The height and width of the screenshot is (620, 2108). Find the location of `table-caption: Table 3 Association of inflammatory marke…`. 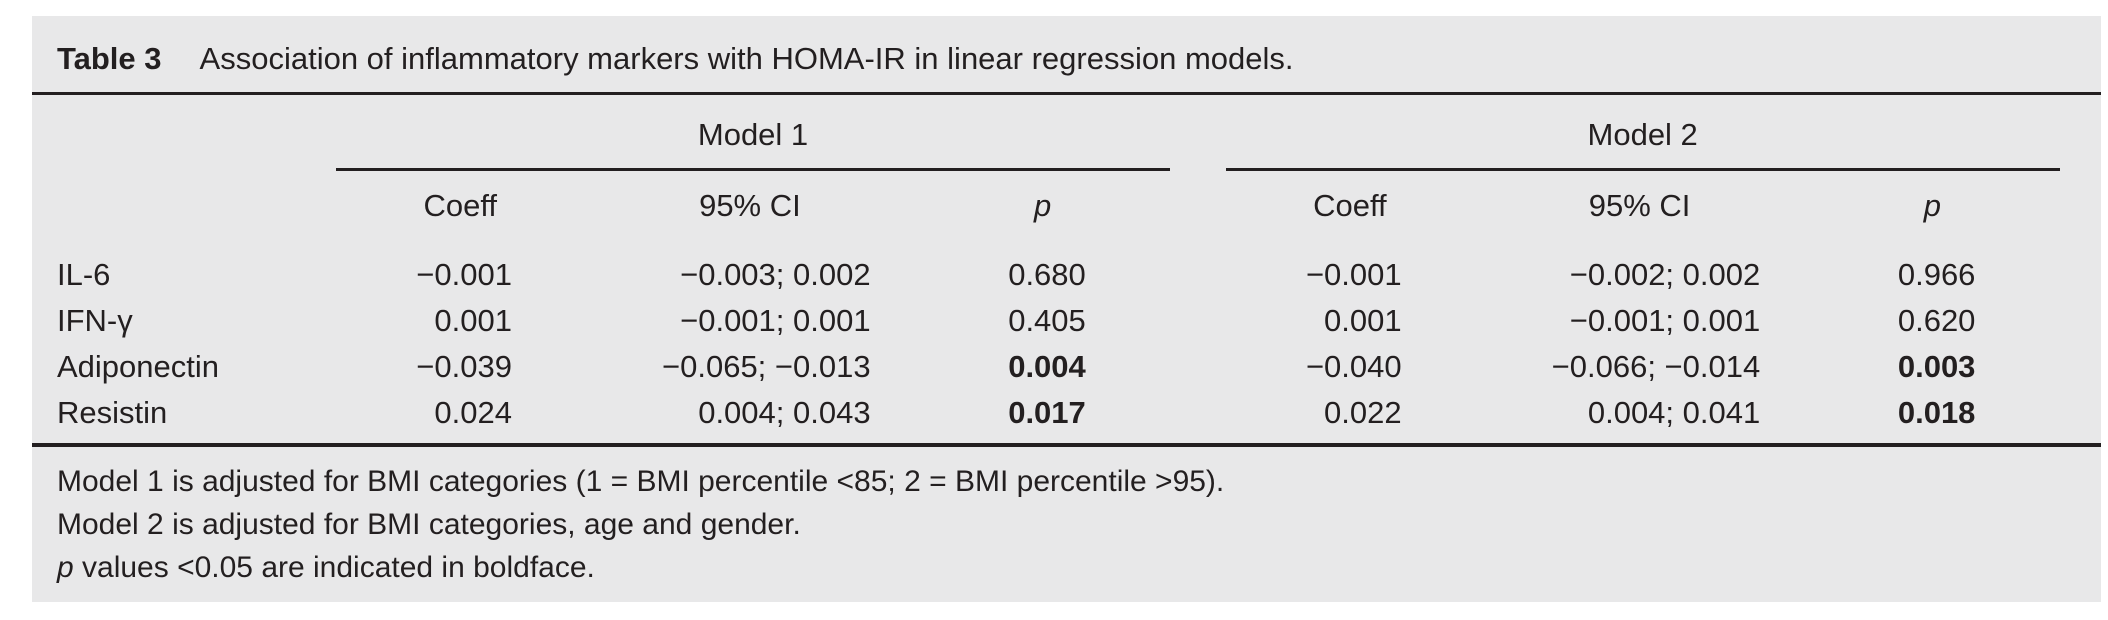

table-caption: Table 3 Association of inflammatory marke… is located at coordinates (1066, 54).